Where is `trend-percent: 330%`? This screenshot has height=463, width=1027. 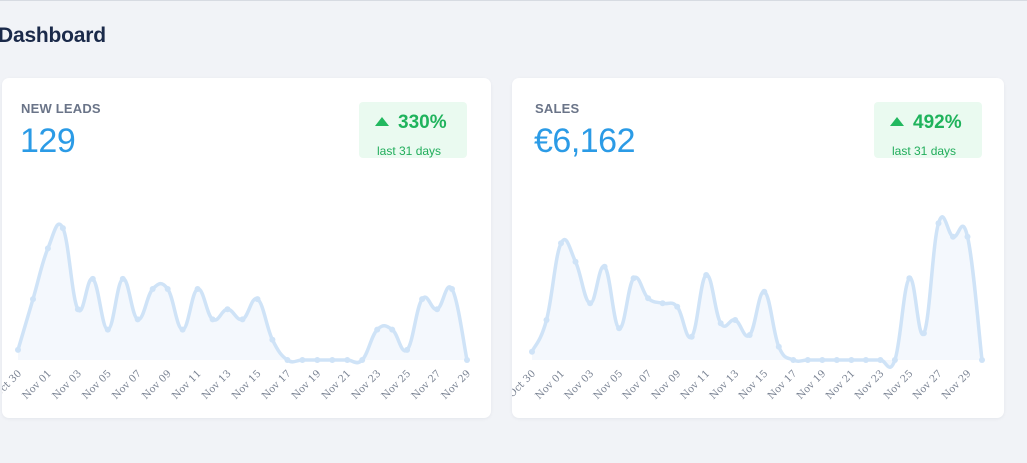 trend-percent: 330% is located at coordinates (422, 122).